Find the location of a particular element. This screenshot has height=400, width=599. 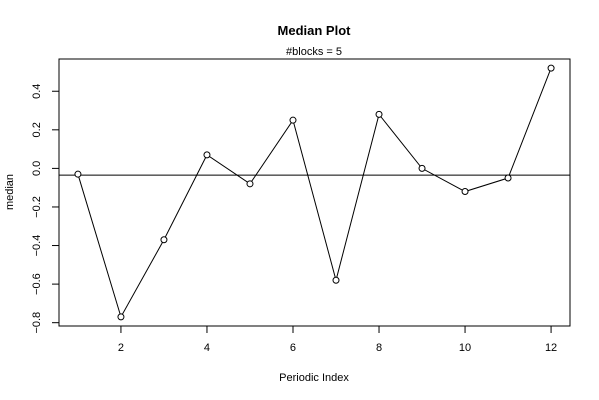

x-tick-label: 12 is located at coordinates (551, 348).